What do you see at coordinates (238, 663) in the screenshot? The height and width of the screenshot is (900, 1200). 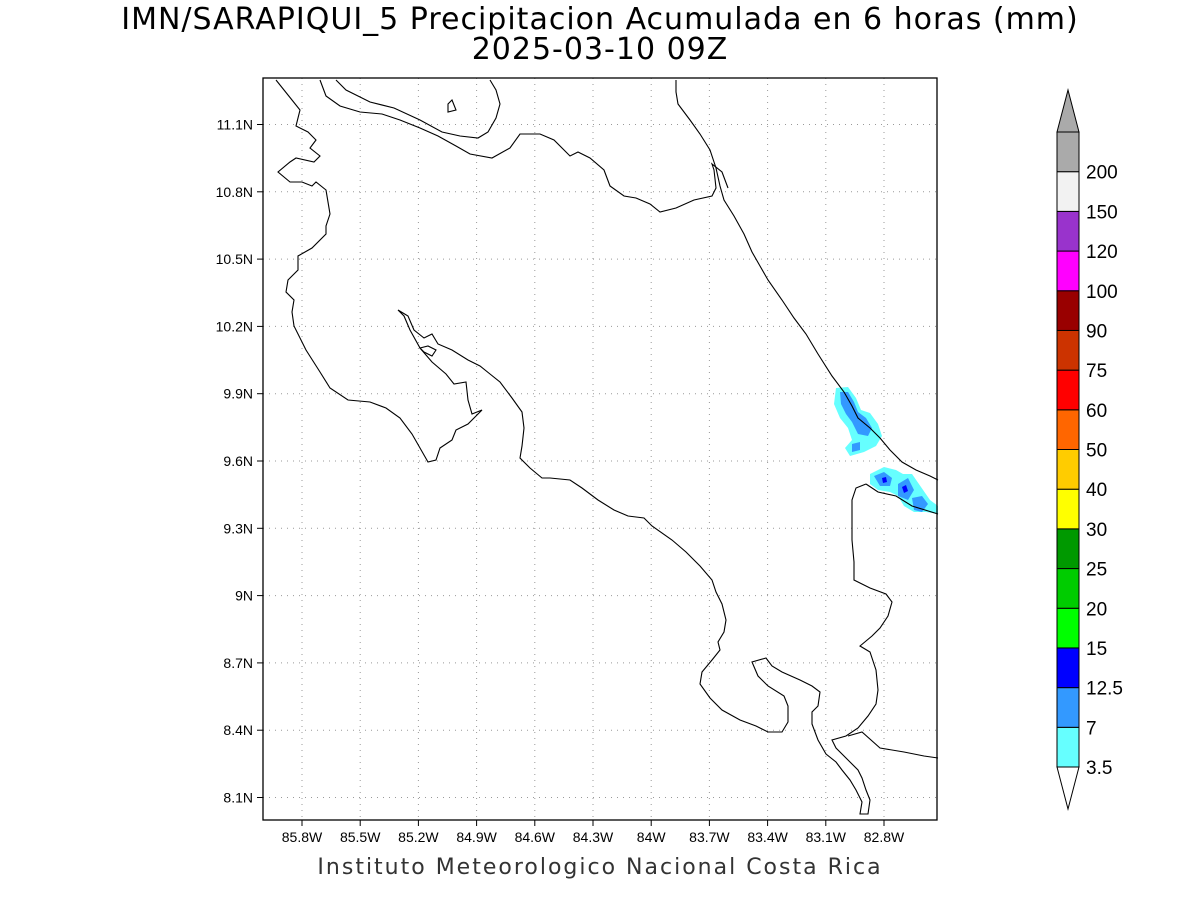 I see `lat-label: 8.7N` at bounding box center [238, 663].